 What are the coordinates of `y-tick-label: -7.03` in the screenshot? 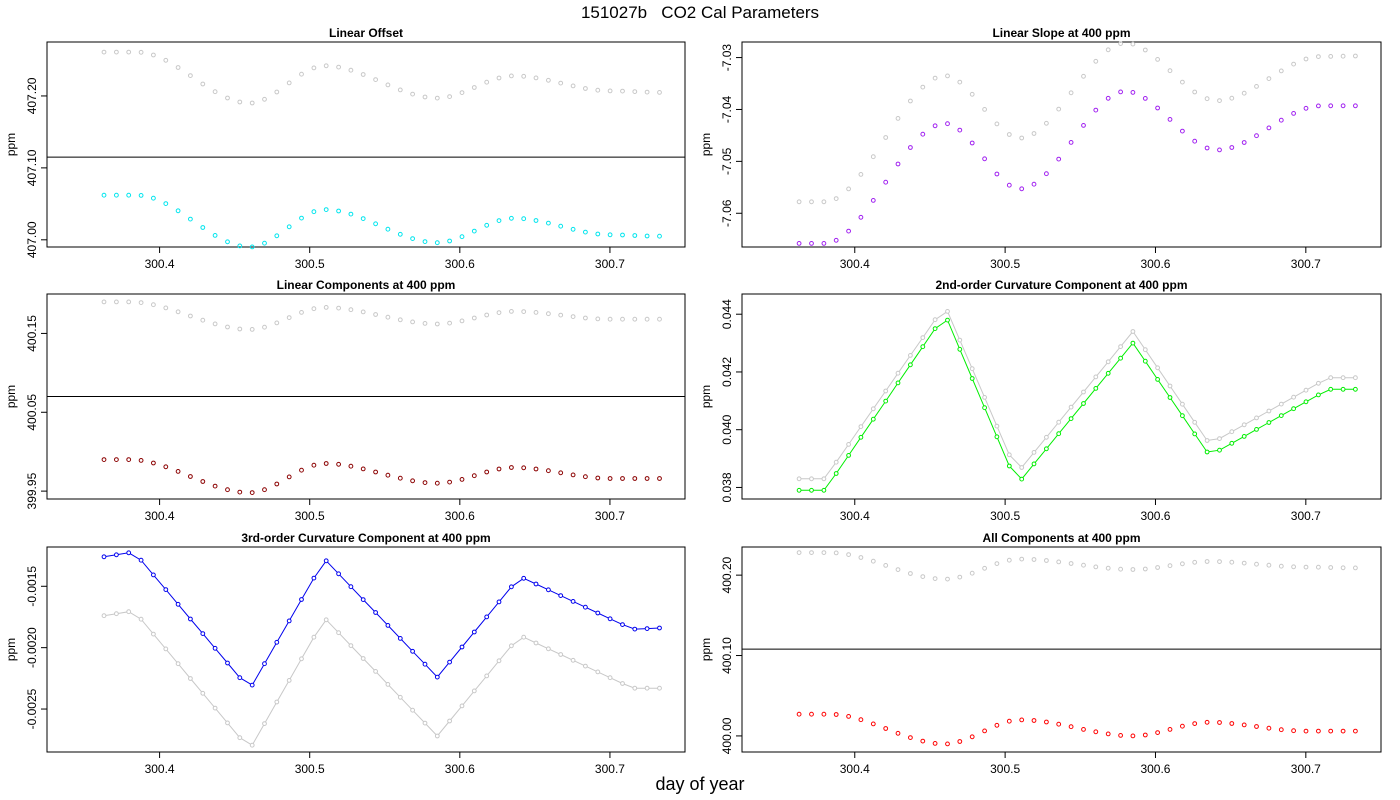 It's located at (727, 58).